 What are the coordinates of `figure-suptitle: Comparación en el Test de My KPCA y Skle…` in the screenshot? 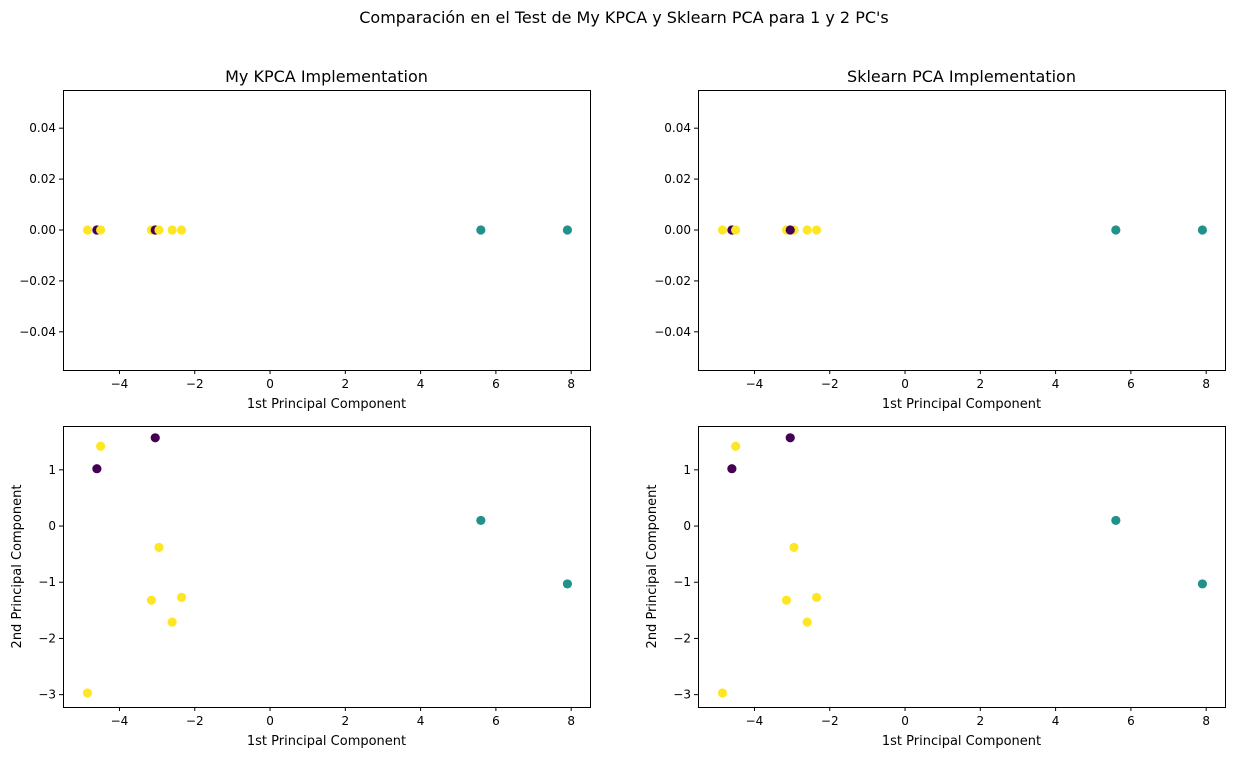 It's located at (624, 17).